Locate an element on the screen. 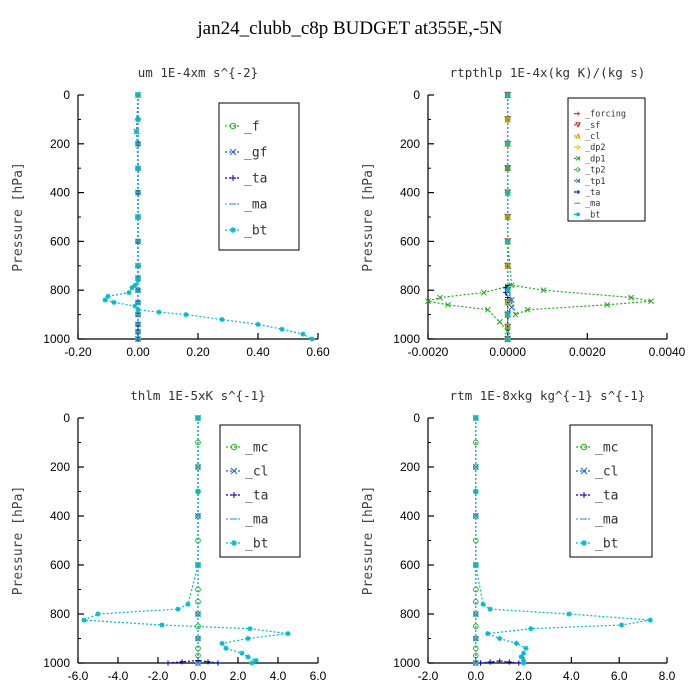  legend-label: _tp1 is located at coordinates (595, 182).